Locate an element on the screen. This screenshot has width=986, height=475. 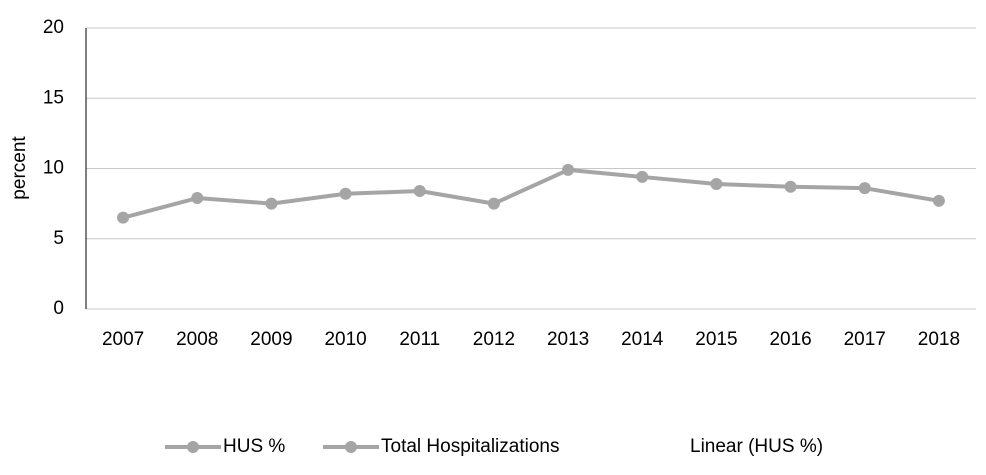
x-tick-label: 2010 is located at coordinates (345, 339).